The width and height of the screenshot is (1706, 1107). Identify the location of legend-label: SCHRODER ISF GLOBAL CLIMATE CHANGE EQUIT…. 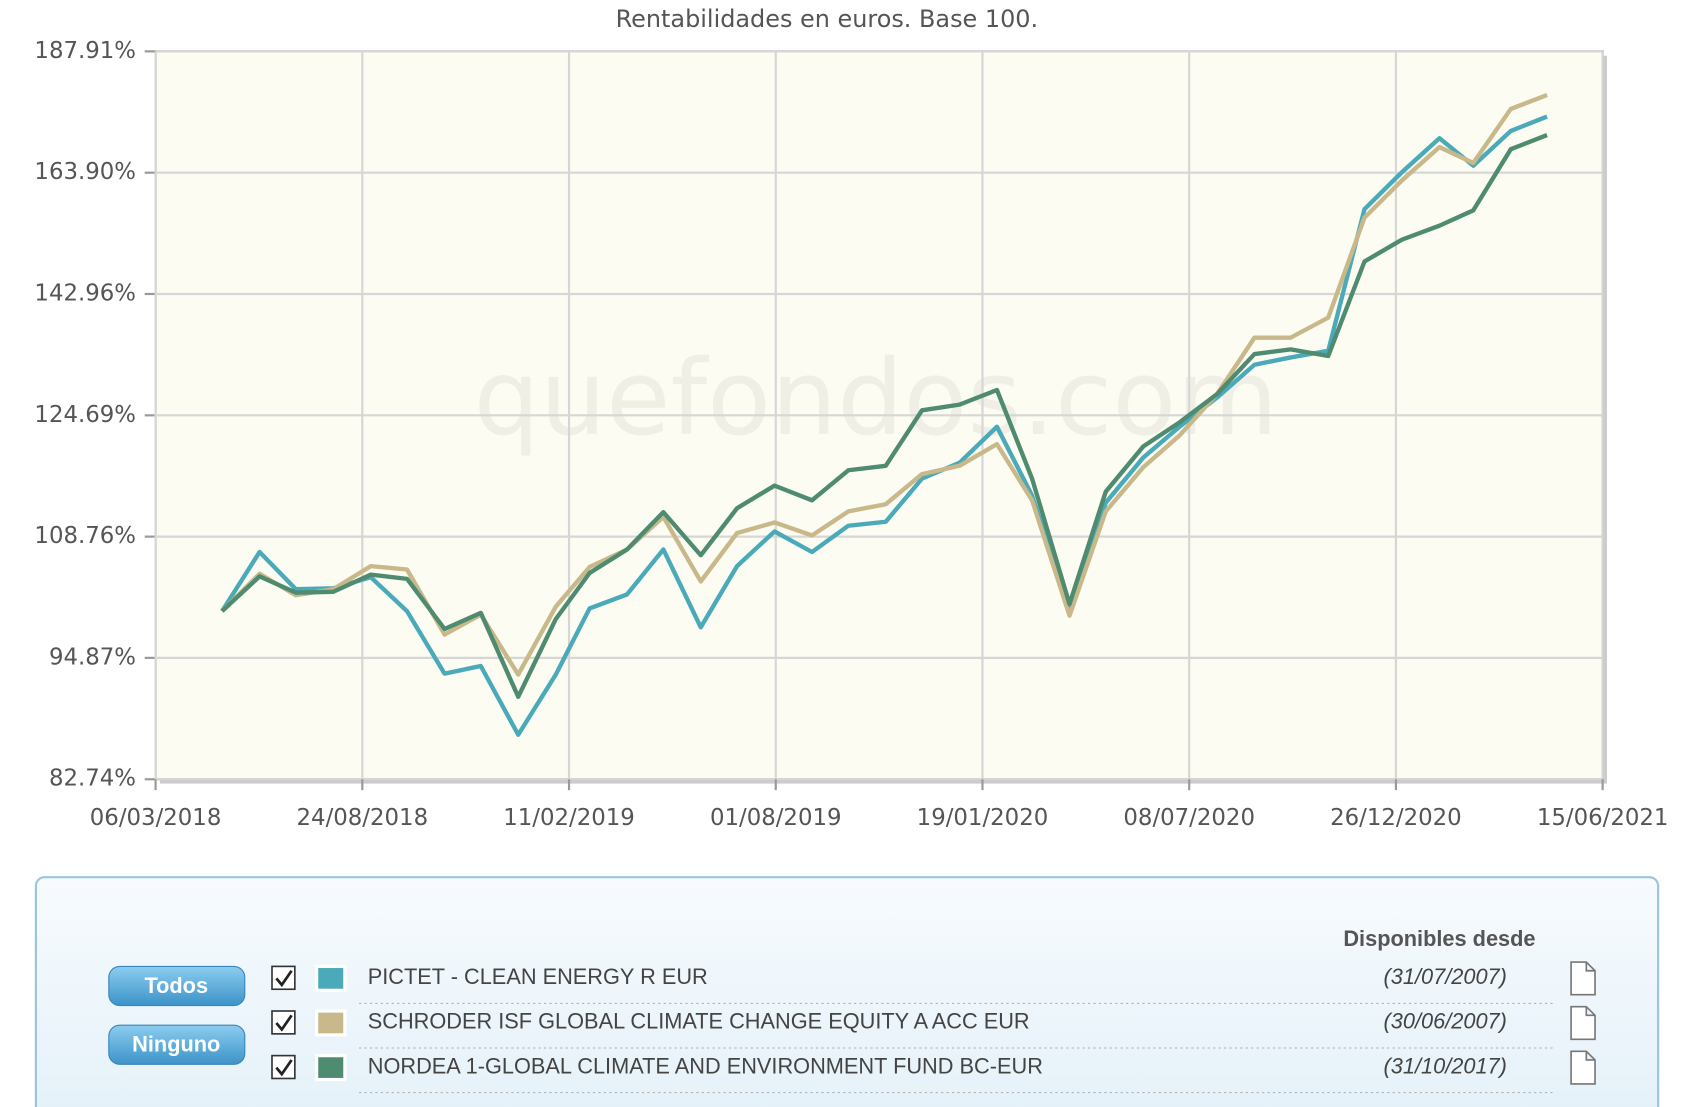
(699, 1021).